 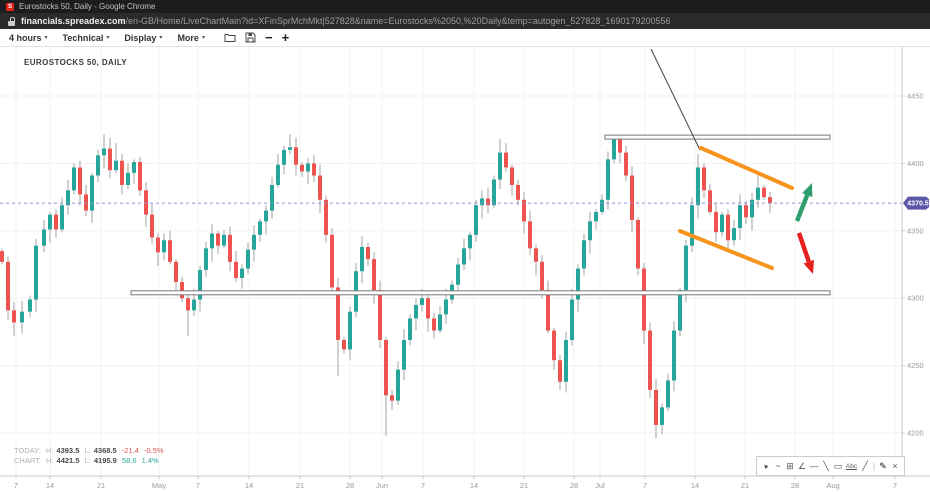 What do you see at coordinates (73, 21) in the screenshot?
I see `url-domain: financials.spreadex.com` at bounding box center [73, 21].